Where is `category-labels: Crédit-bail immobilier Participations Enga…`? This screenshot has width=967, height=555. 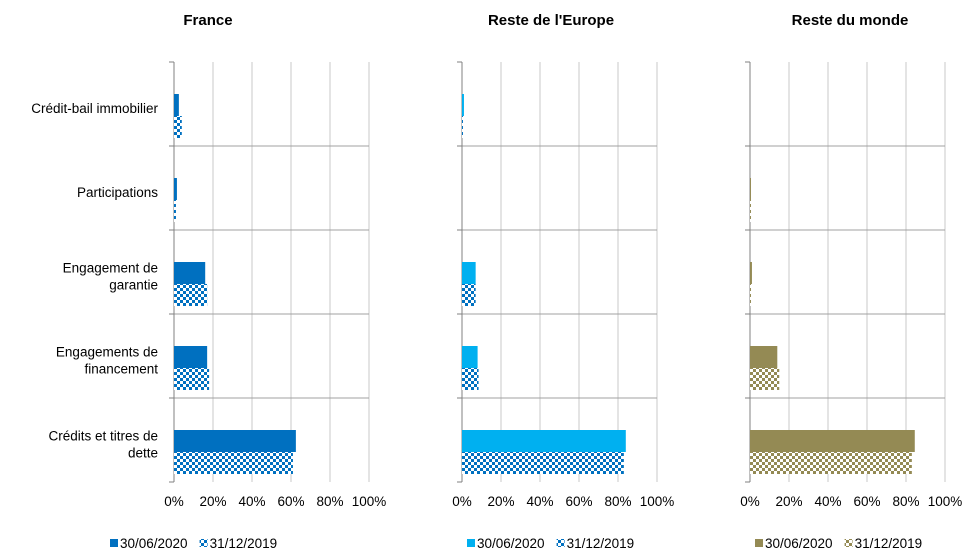 category-labels: Crédit-bail immobilier Participations Enga… is located at coordinates (94, 281).